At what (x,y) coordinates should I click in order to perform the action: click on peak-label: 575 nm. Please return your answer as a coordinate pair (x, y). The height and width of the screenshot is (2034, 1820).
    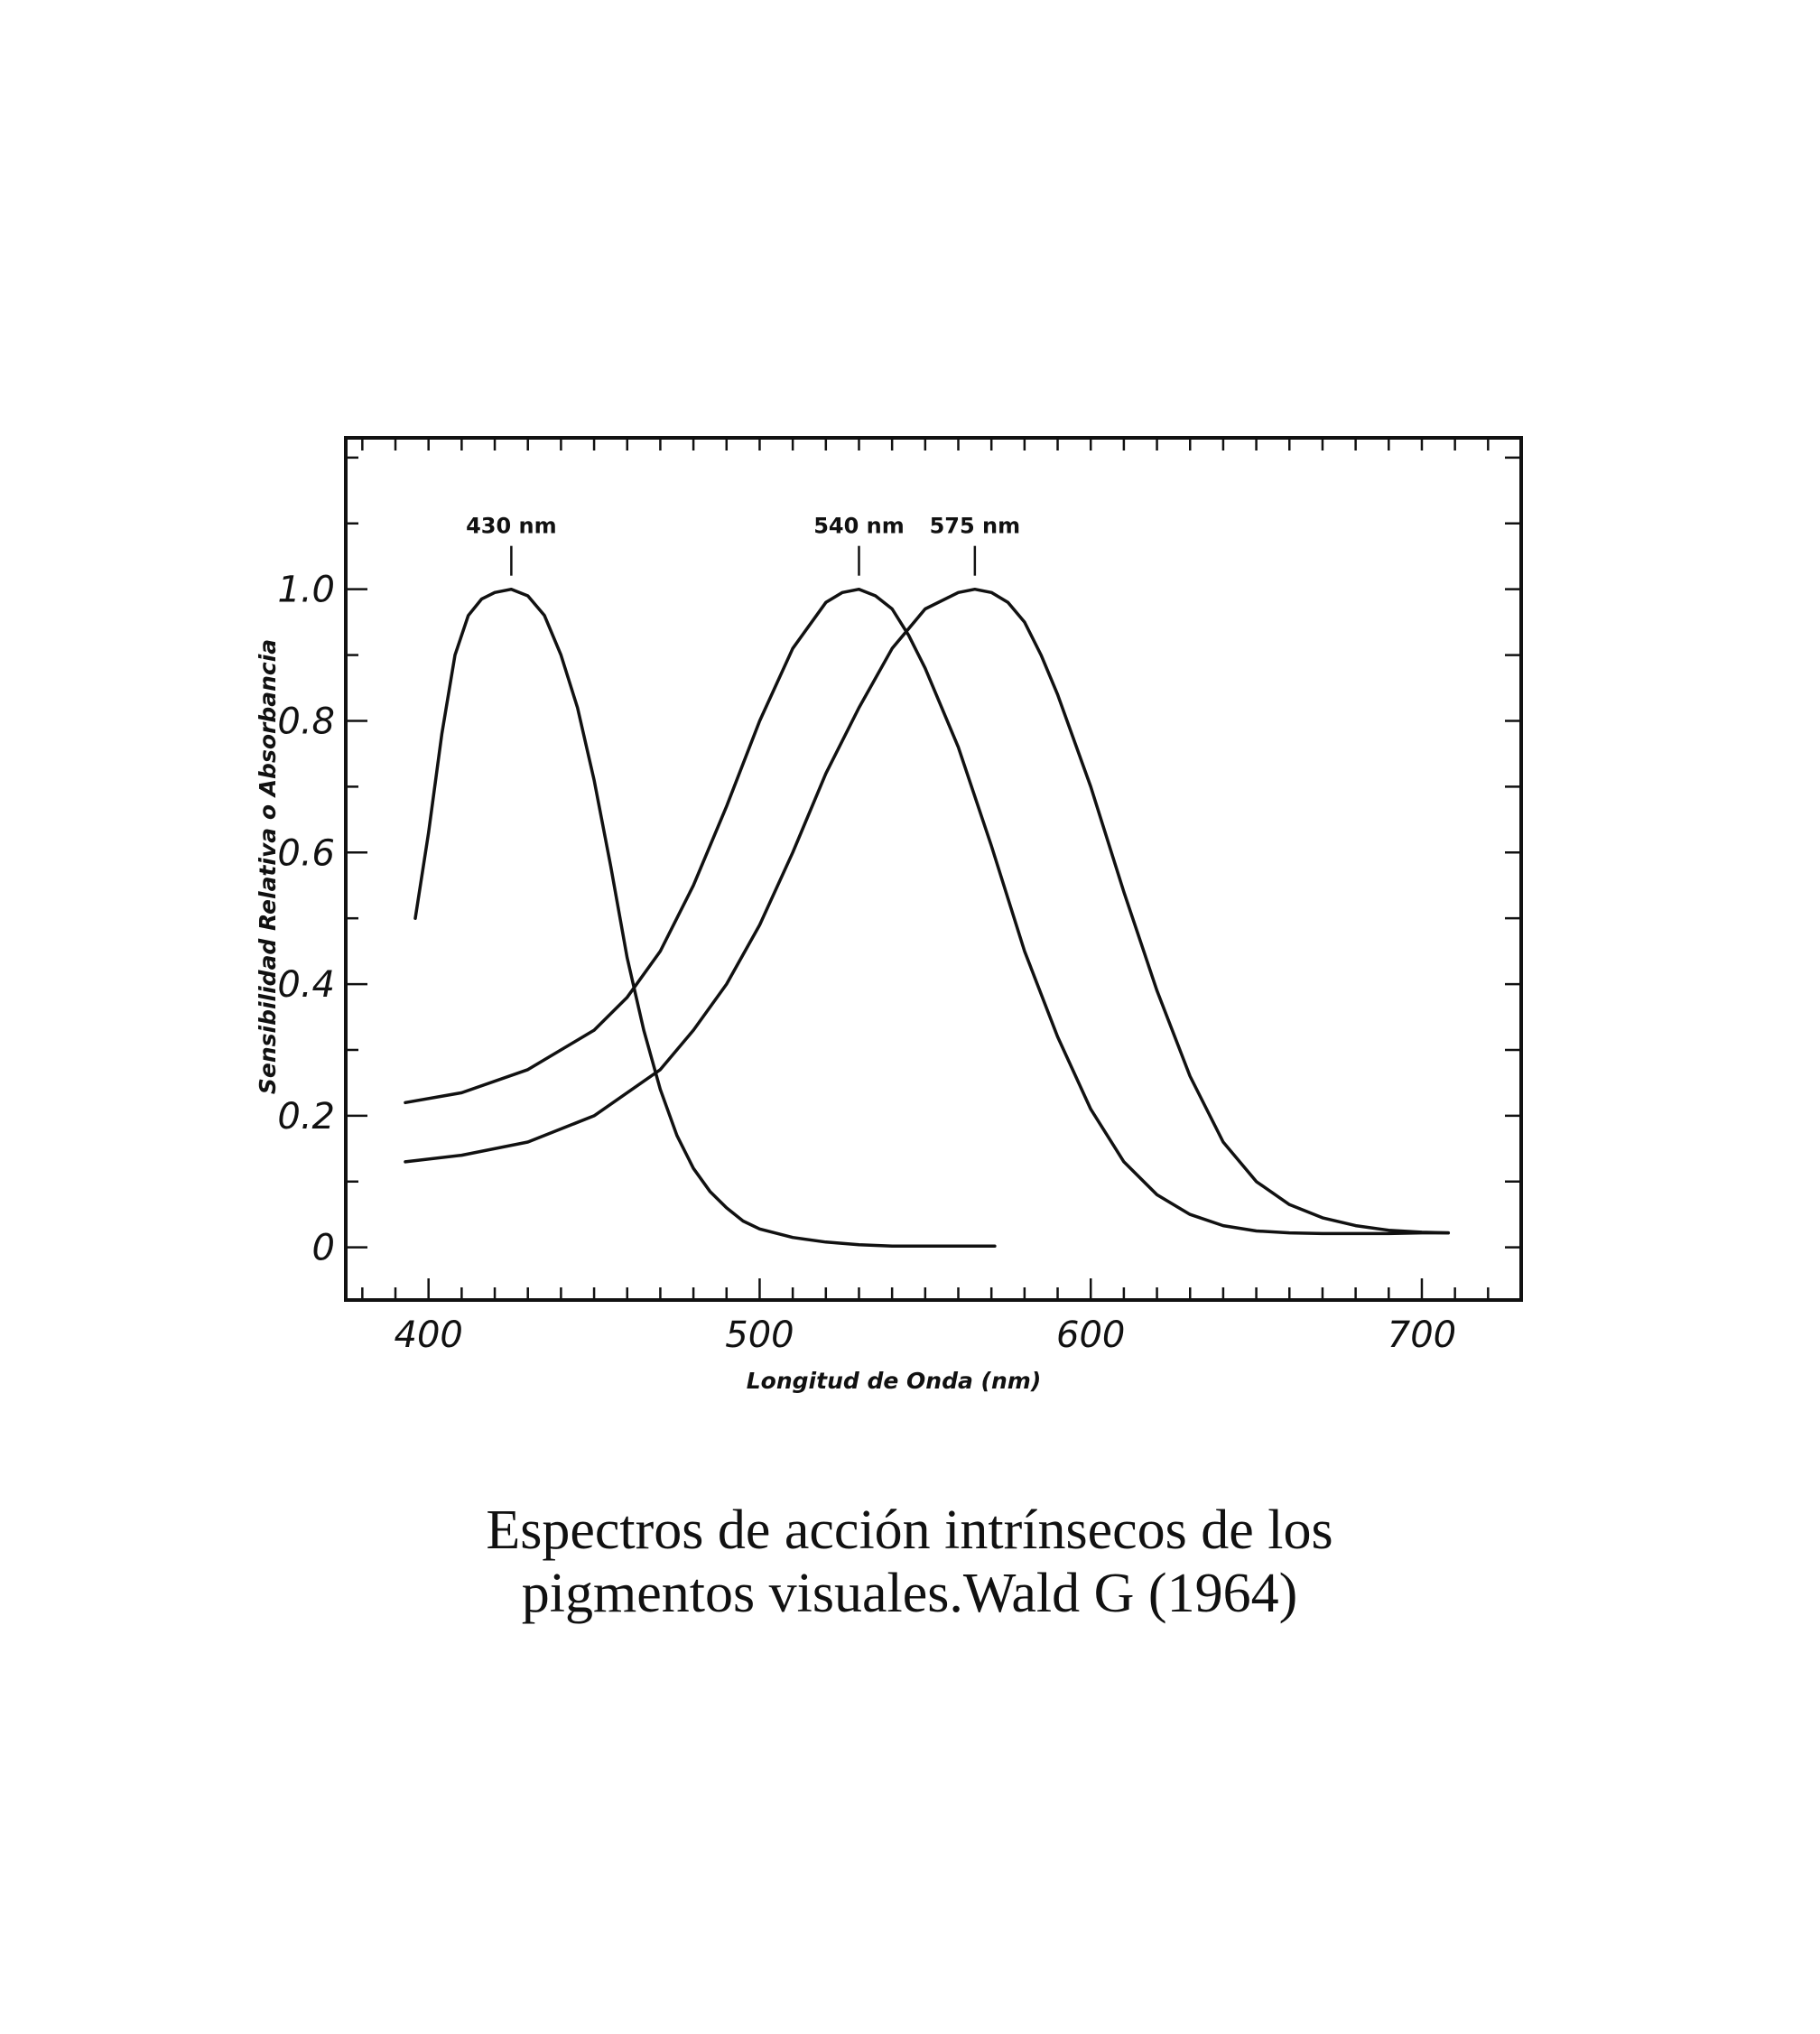
    Looking at the image, I should click on (976, 526).